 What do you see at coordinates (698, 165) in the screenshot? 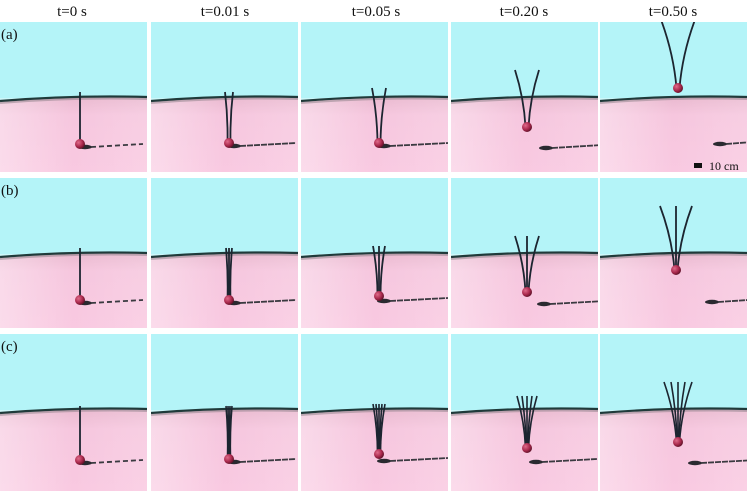
I see `scale-bar` at bounding box center [698, 165].